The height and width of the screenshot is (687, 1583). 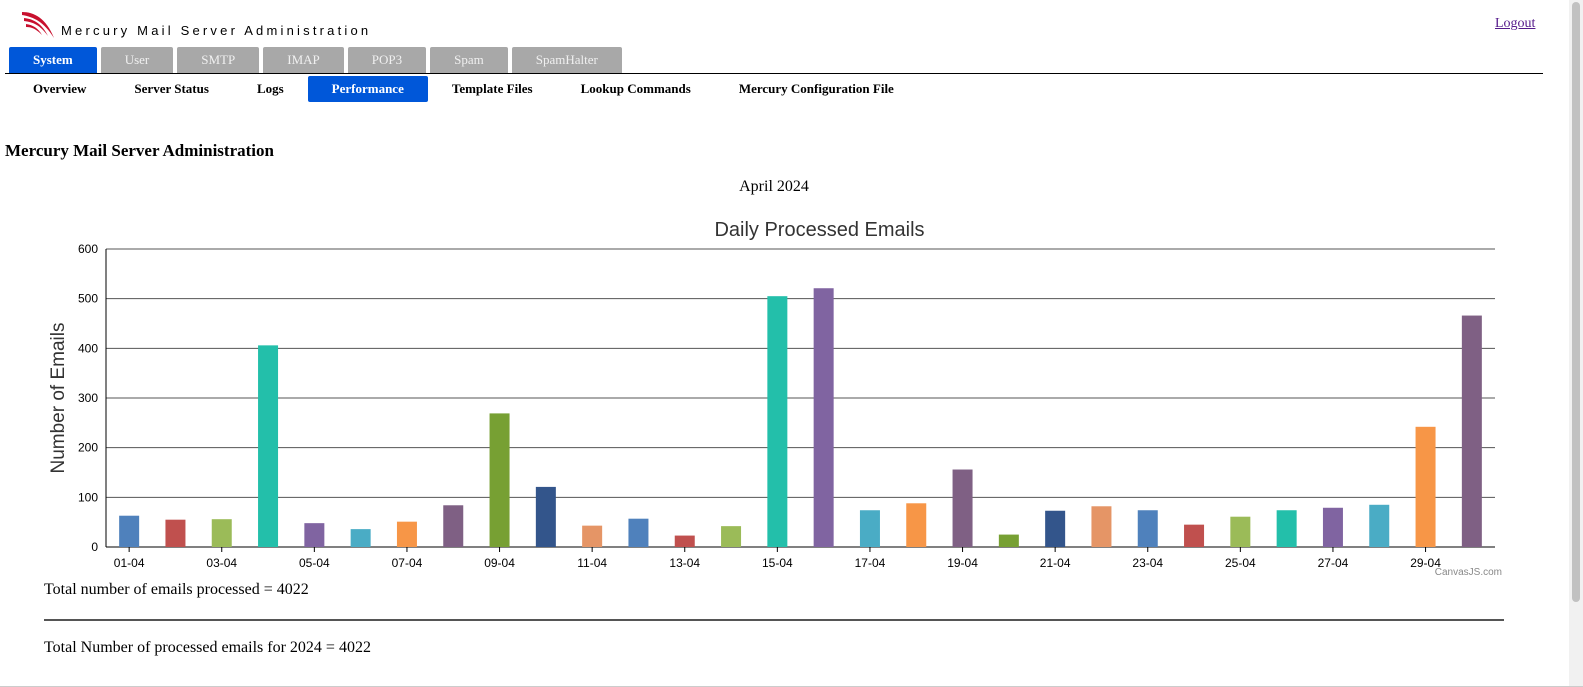 What do you see at coordinates (819, 230) in the screenshot?
I see `chart-title: Daily Processed Emails` at bounding box center [819, 230].